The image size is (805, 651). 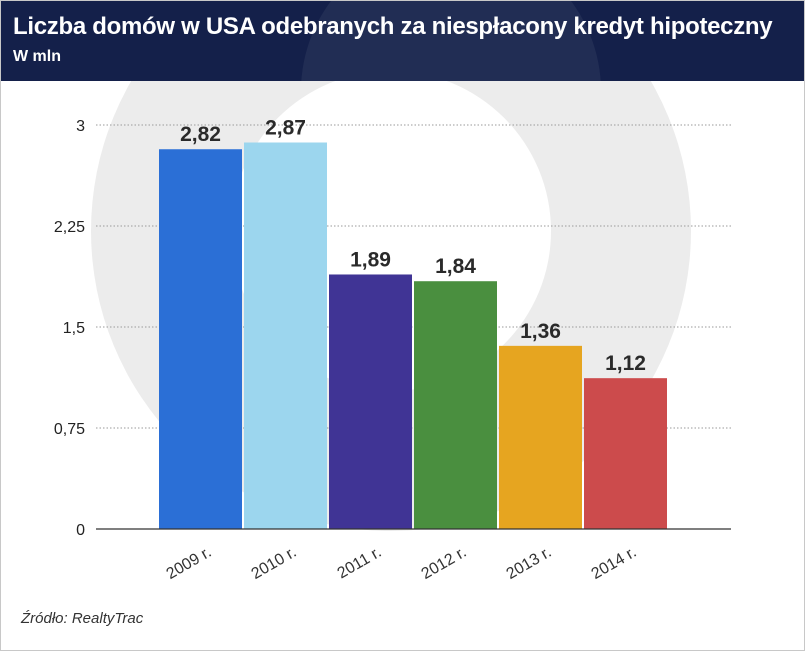 I want to click on data-label: 1,84, so click(x=455, y=266).